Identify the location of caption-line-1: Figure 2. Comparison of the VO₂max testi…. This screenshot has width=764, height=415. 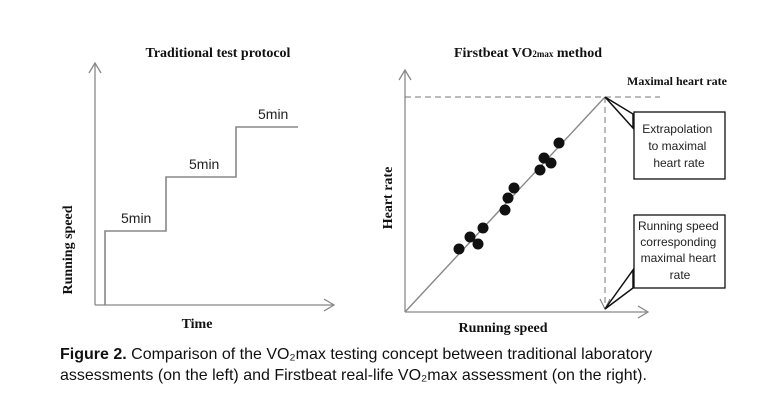
(405, 354).